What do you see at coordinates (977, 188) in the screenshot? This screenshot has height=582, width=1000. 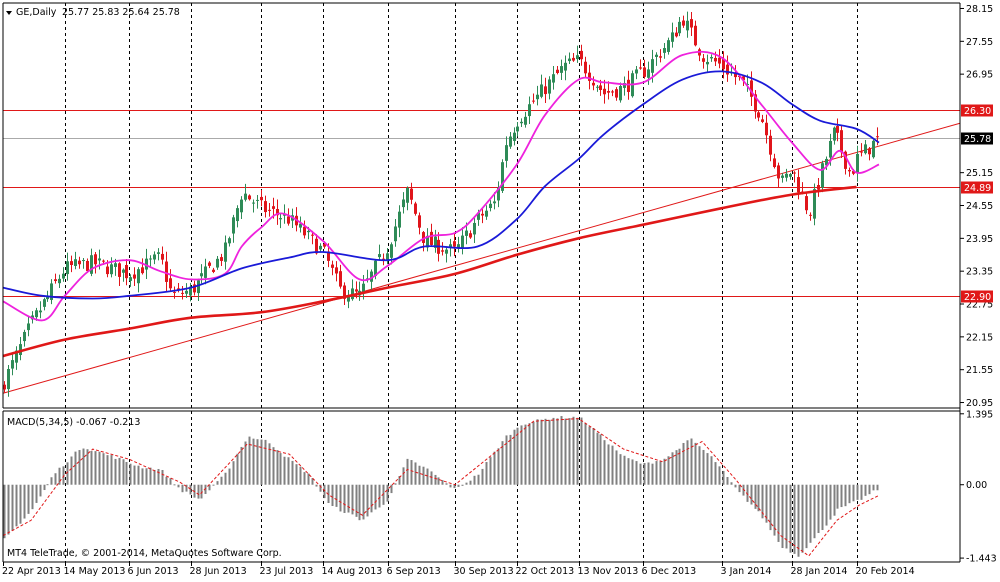 I see `level-label: 24.89` at bounding box center [977, 188].